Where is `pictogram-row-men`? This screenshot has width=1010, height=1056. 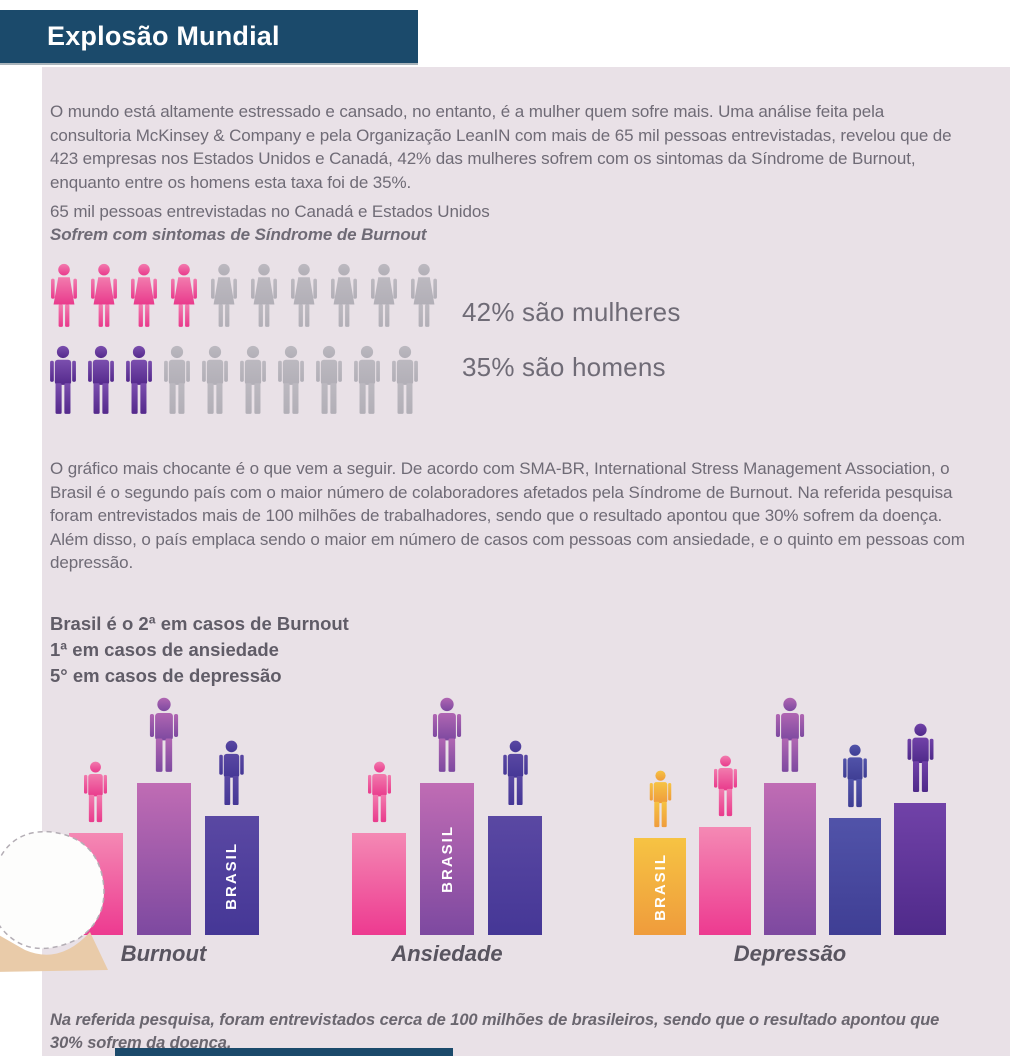 pictogram-row-men is located at coordinates (234, 380).